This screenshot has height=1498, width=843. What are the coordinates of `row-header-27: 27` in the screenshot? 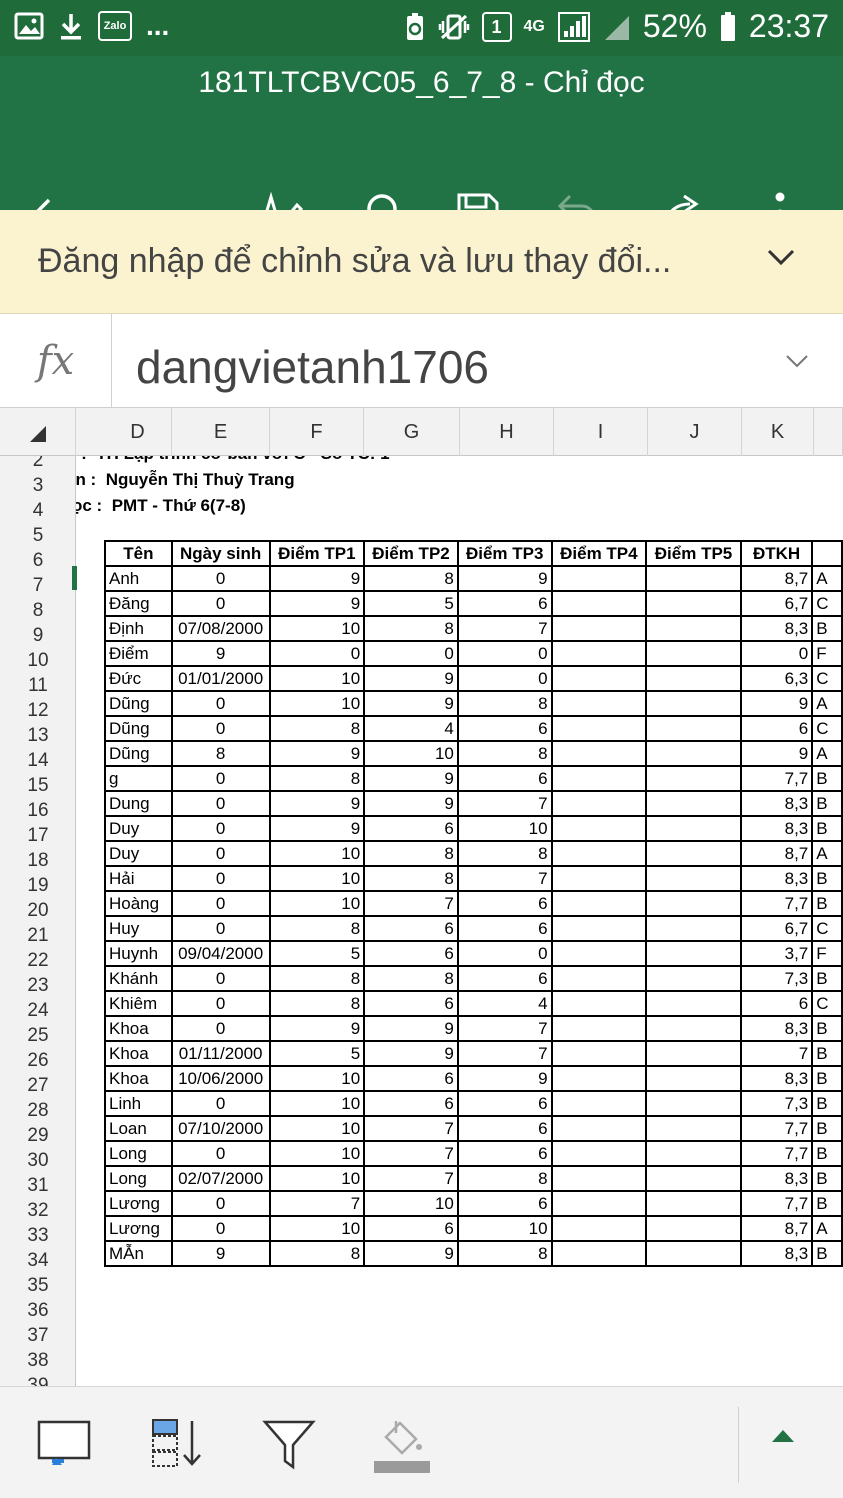 It's located at (38, 1085).